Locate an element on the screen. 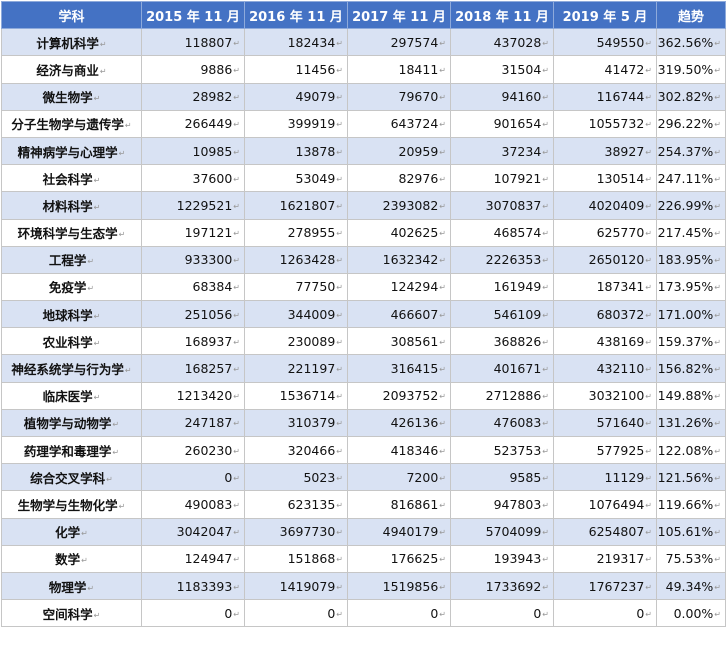 This screenshot has height=655, width=726. cell-value: 工程学 is located at coordinates (67, 261).